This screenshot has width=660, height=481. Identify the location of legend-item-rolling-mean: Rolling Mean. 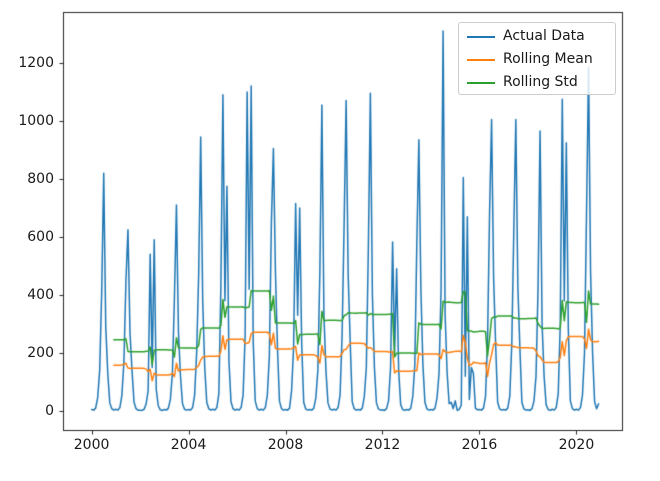
(537, 59).